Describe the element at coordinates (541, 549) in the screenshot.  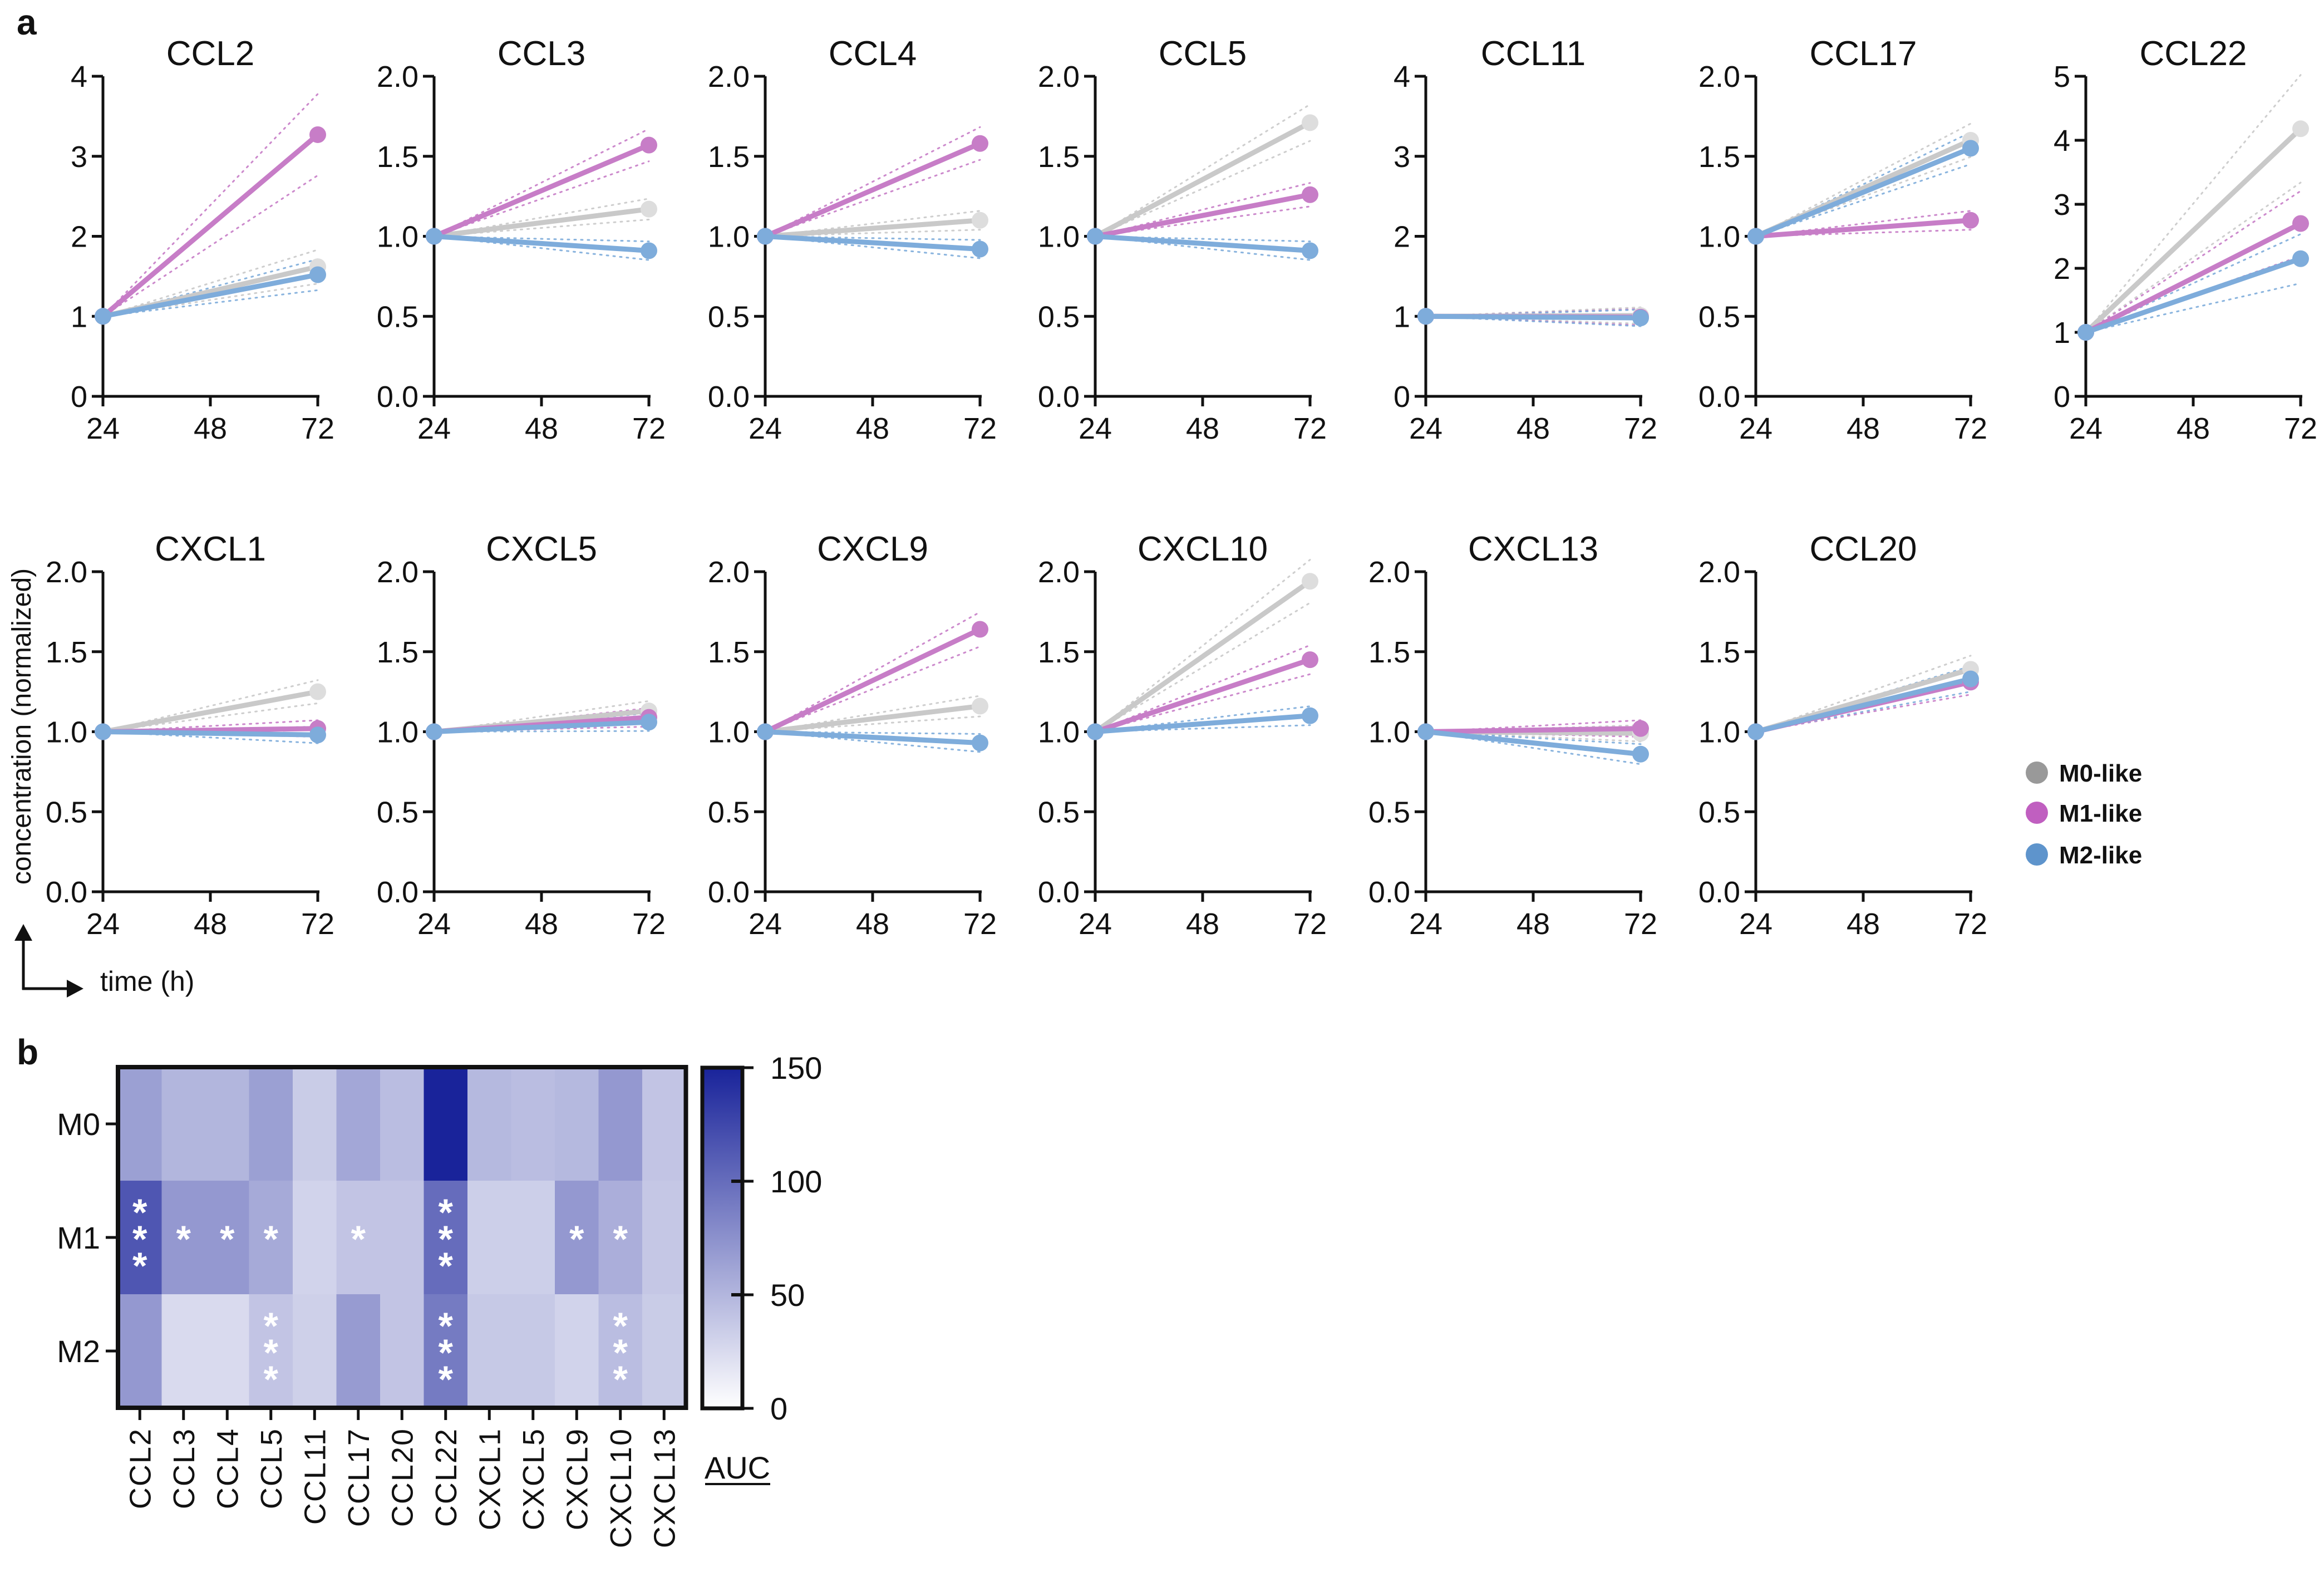
I see `chart-title-cxcl5: CXCL5` at that location.